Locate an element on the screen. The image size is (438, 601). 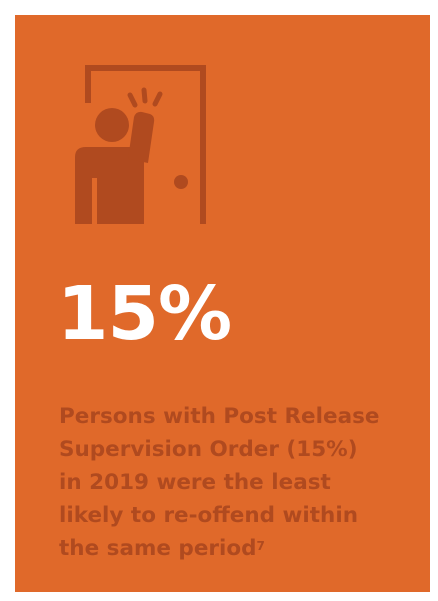
description-line: likely to re-offend within is located at coordinates (208, 515).